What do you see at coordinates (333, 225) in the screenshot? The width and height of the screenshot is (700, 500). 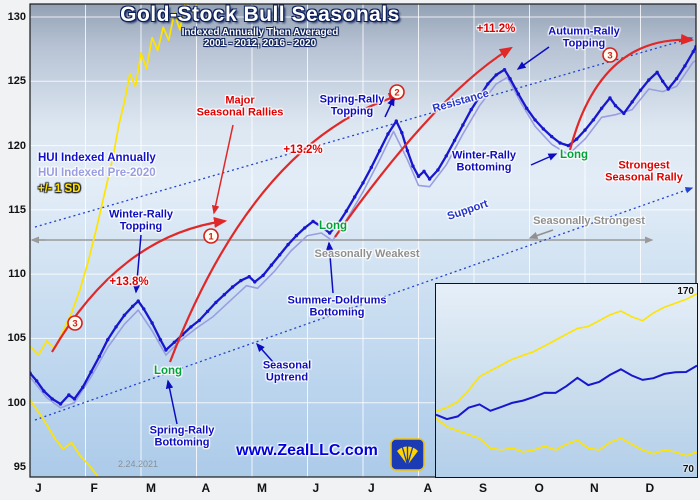 I see `long-marker-summer: Long` at bounding box center [333, 225].